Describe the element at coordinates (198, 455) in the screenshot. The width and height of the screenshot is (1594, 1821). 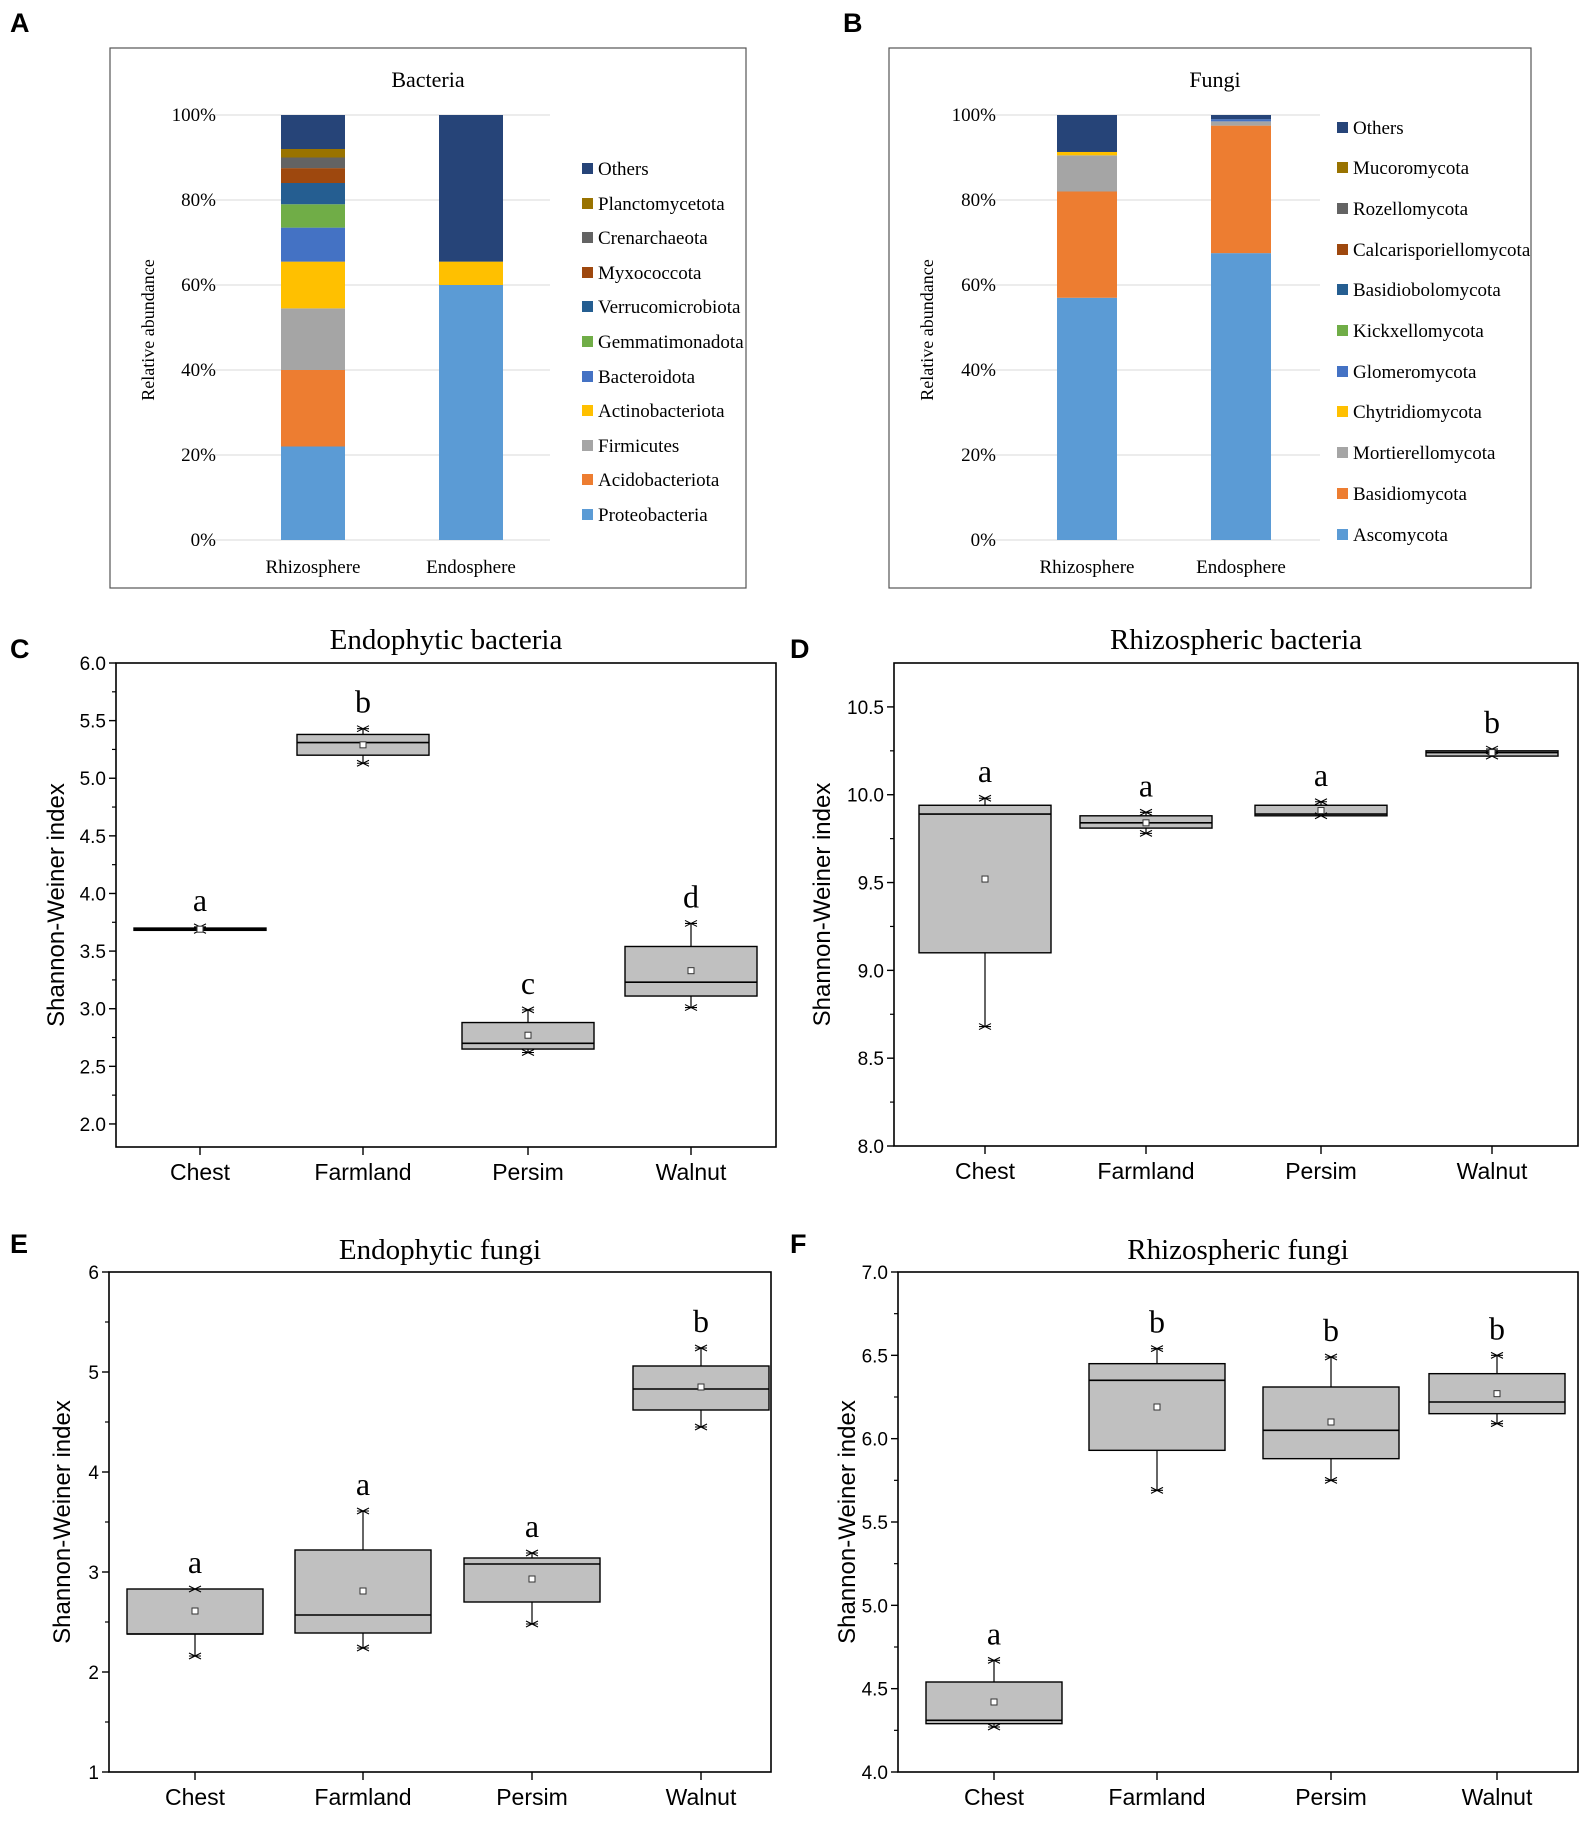
I see `y-tick-label: 20%` at that location.